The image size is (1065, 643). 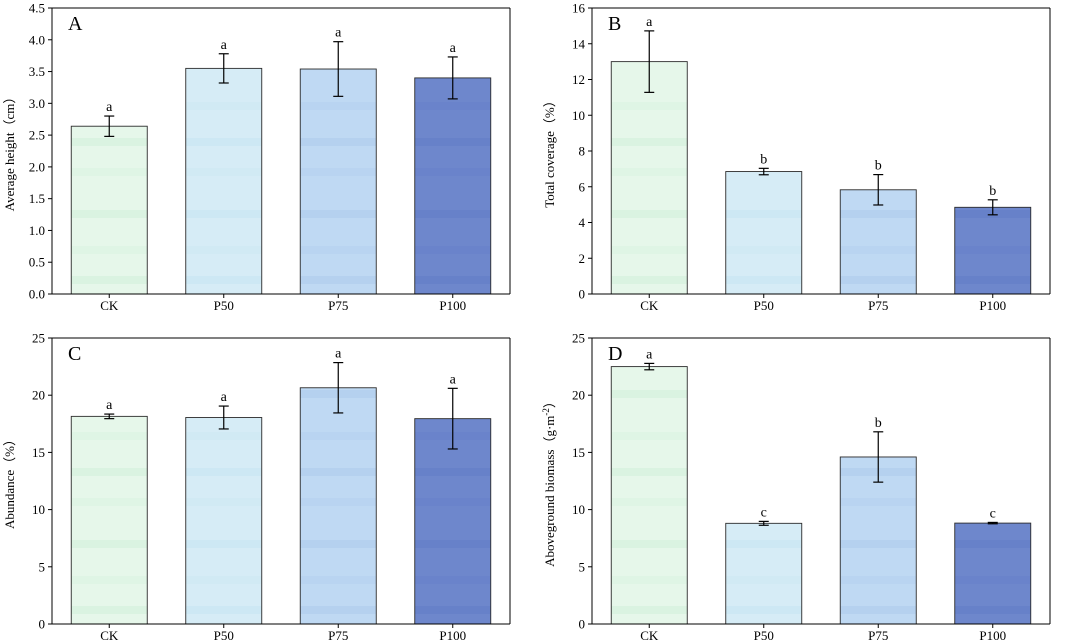 What do you see at coordinates (74, 354) in the screenshot?
I see `panel-letter-c: C` at bounding box center [74, 354].